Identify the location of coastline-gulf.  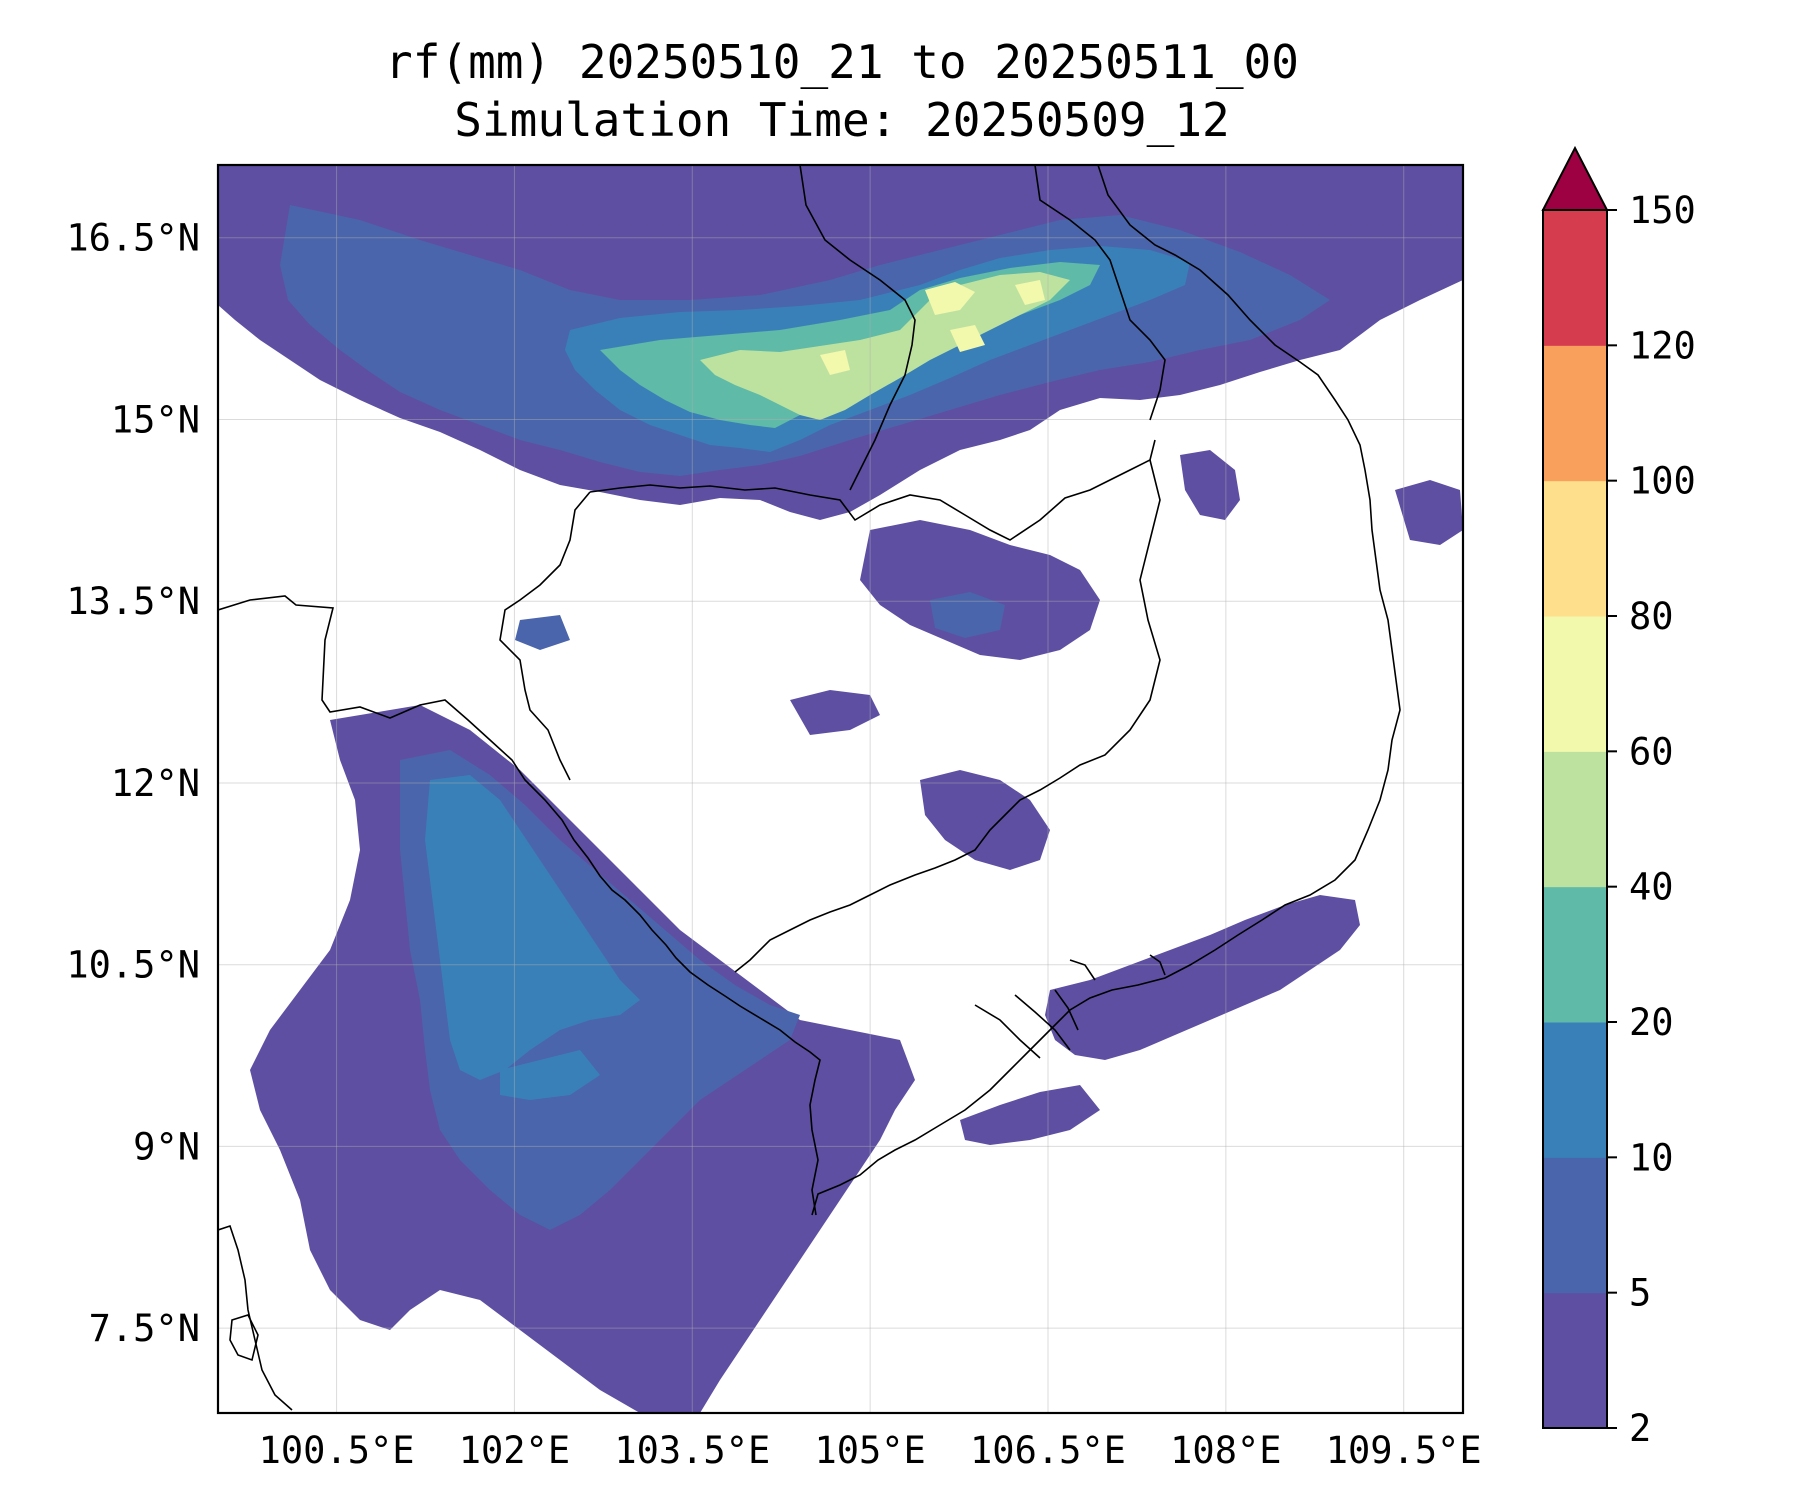
(519, 905).